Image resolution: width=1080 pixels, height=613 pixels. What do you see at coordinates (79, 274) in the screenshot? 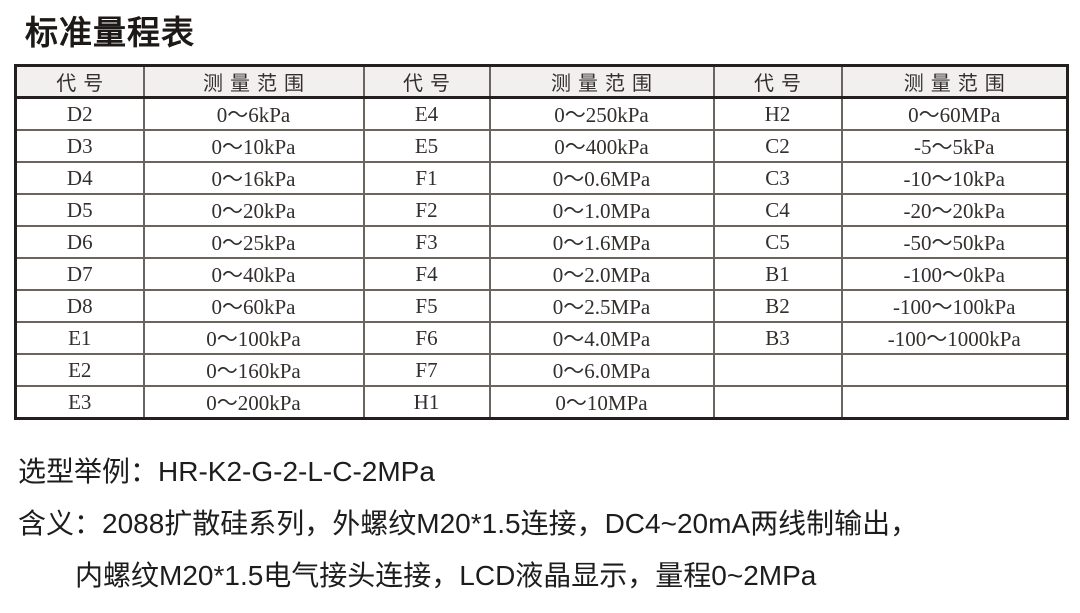
I see `cell-code: D7` at bounding box center [79, 274].